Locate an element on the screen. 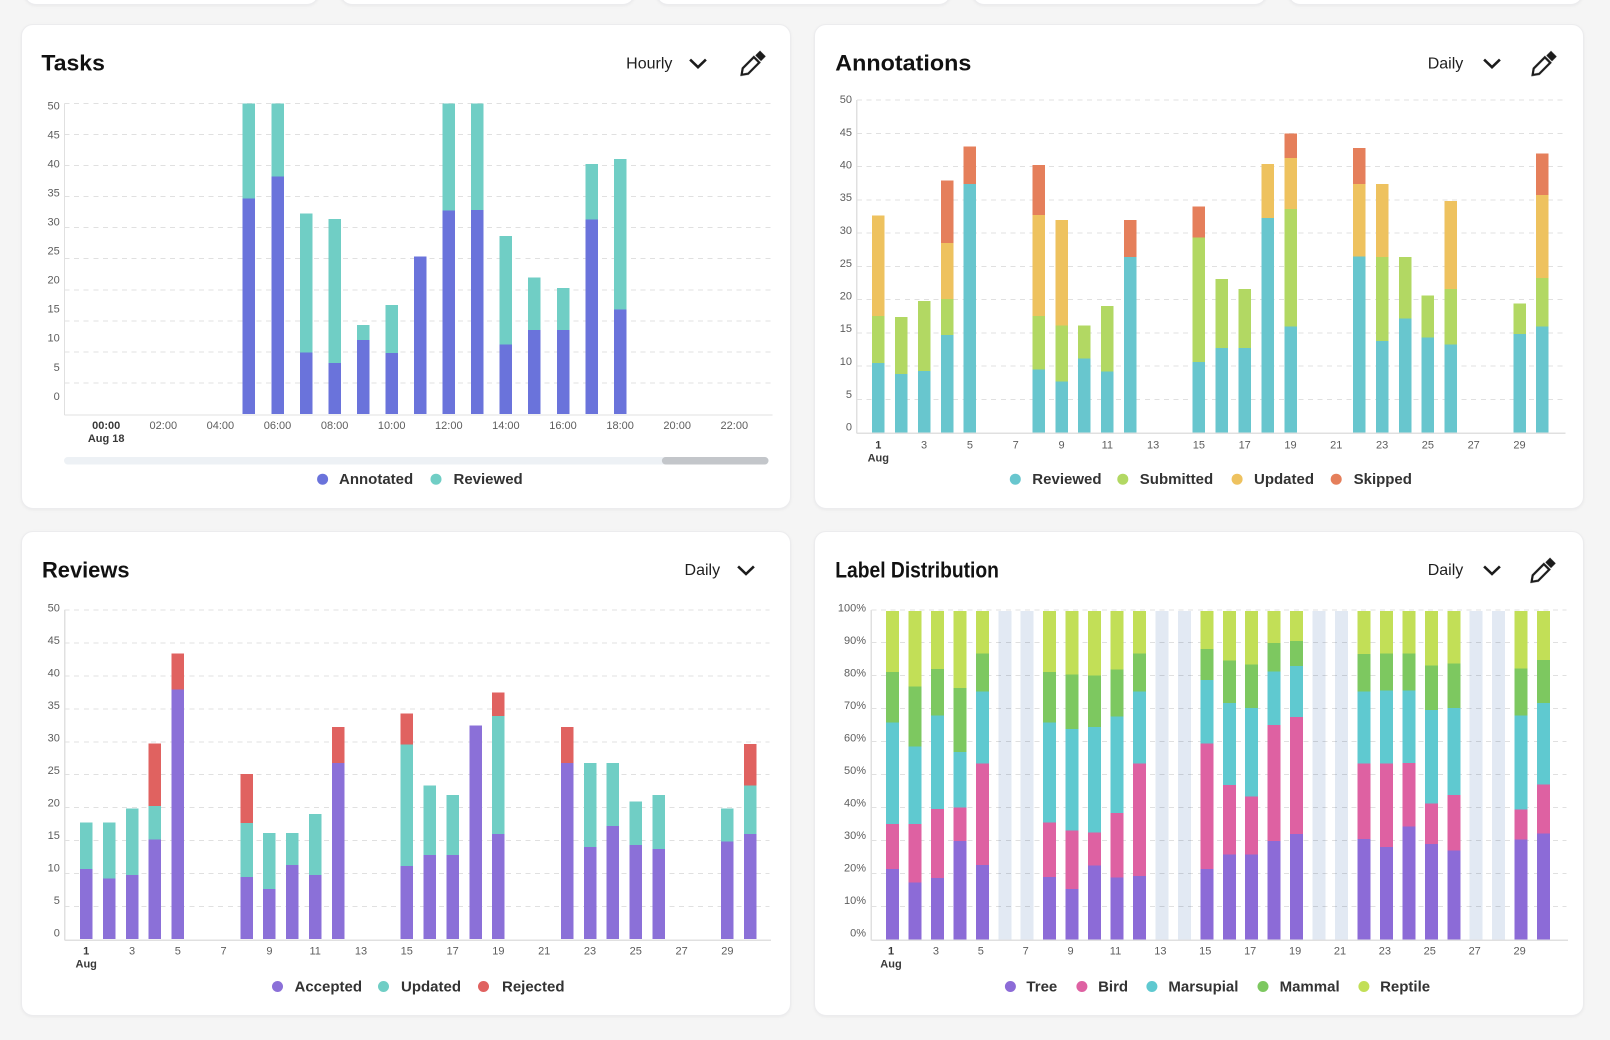 The image size is (1610, 1040). svg-text: Skipped is located at coordinates (1383, 479).